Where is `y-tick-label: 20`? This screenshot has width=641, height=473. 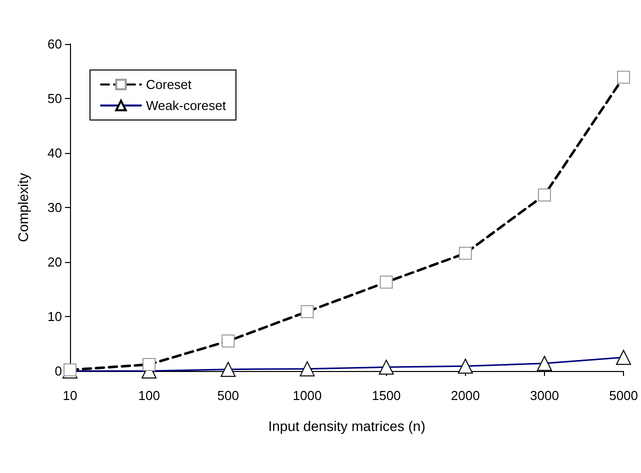
y-tick-label: 20 is located at coordinates (55, 262).